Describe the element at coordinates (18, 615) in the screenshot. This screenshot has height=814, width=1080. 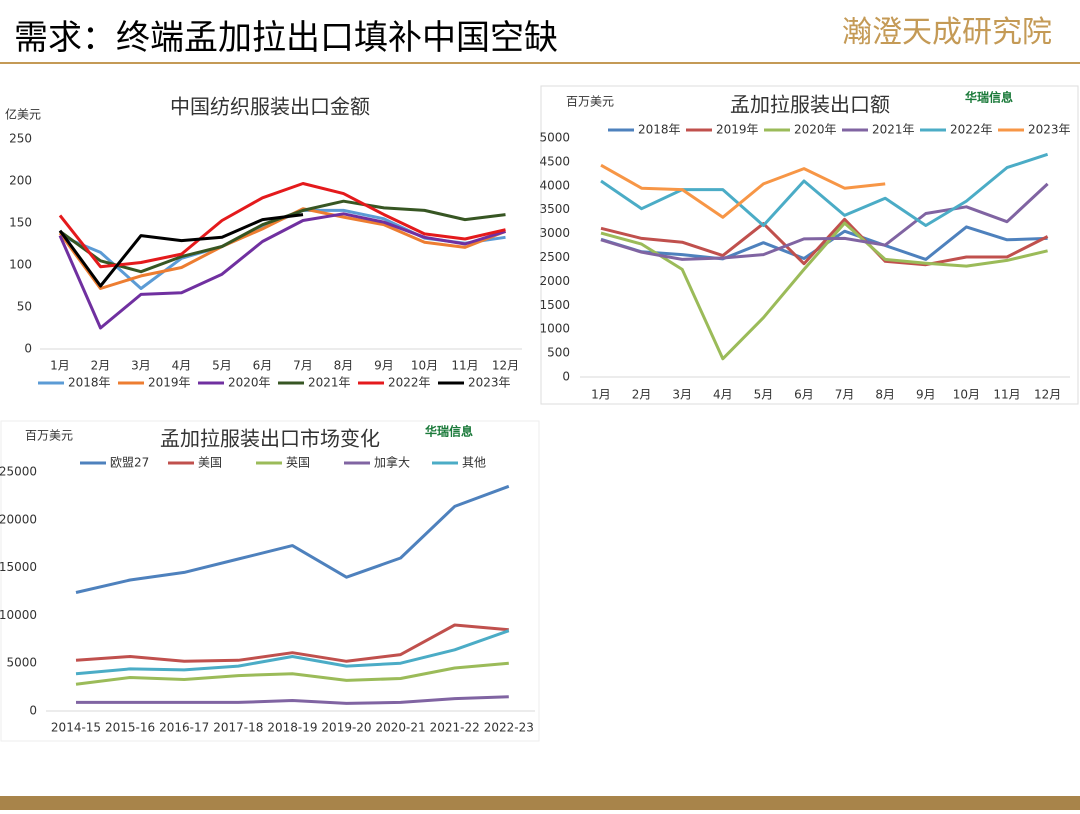
I see `y-tick-label: 10000` at that location.